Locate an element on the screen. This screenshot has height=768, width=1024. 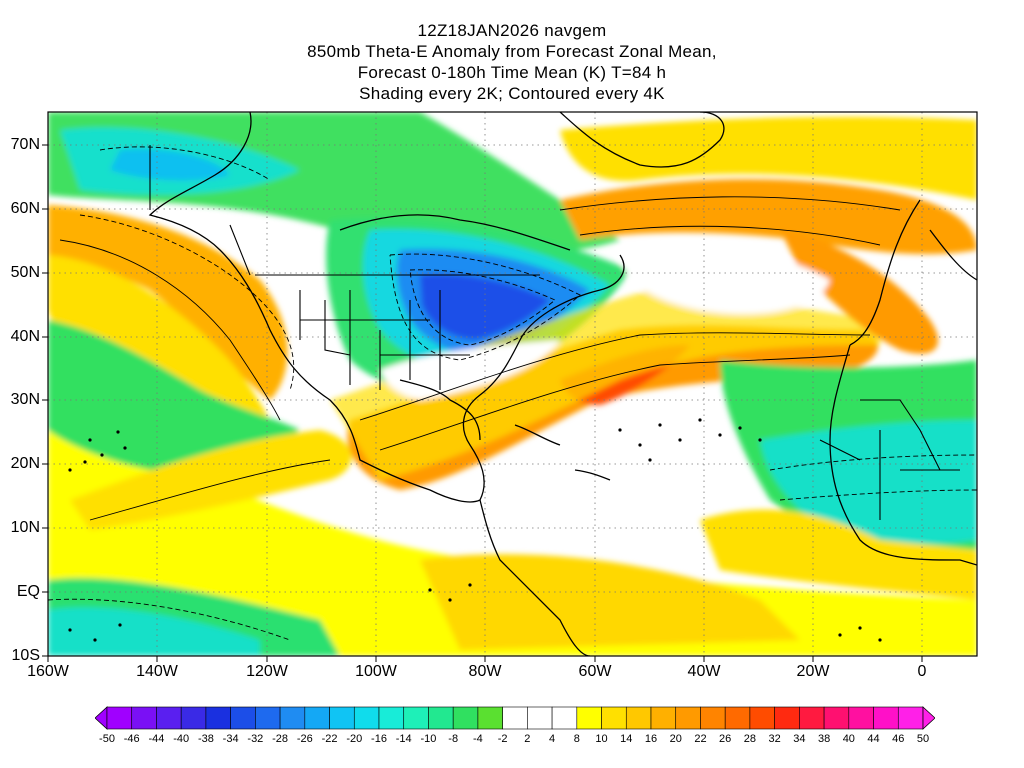
colorbar-label: -20 is located at coordinates (354, 739).